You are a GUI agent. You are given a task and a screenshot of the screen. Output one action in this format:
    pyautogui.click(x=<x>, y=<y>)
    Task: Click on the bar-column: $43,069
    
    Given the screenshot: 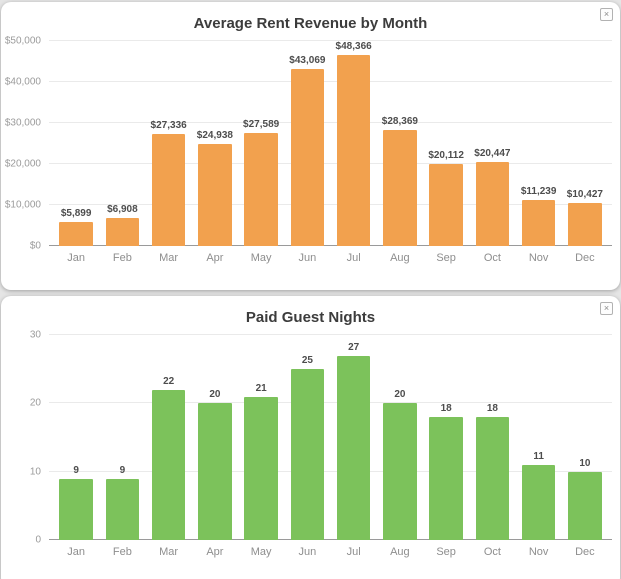 What is the action you would take?
    pyautogui.click(x=307, y=143)
    